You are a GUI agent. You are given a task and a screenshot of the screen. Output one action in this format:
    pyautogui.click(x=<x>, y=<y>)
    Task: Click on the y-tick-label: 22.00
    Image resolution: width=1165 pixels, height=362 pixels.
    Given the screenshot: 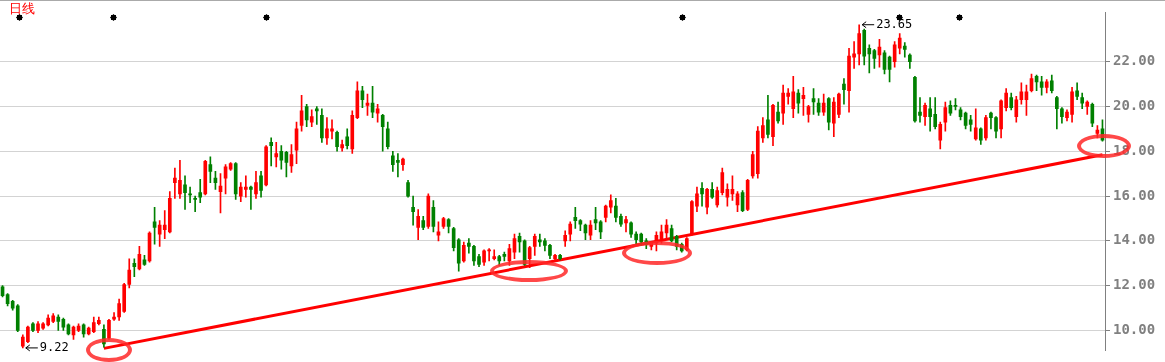 What is the action you would take?
    pyautogui.click(x=1134, y=60)
    